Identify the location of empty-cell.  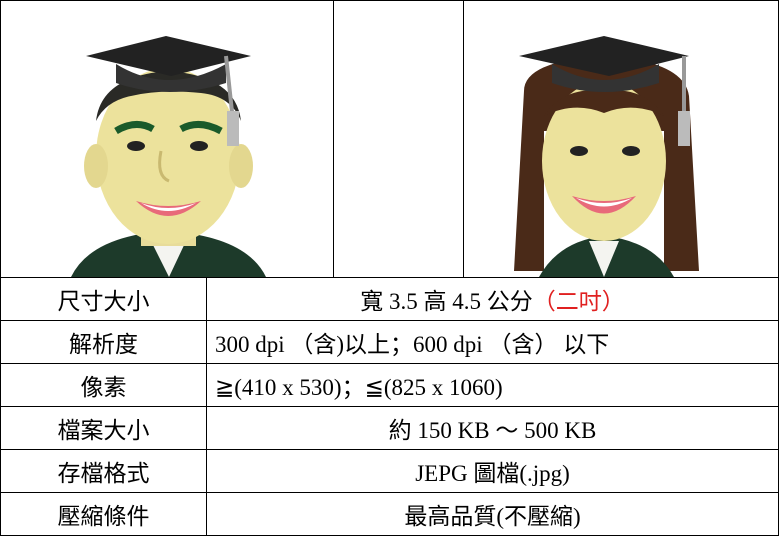
(399, 139).